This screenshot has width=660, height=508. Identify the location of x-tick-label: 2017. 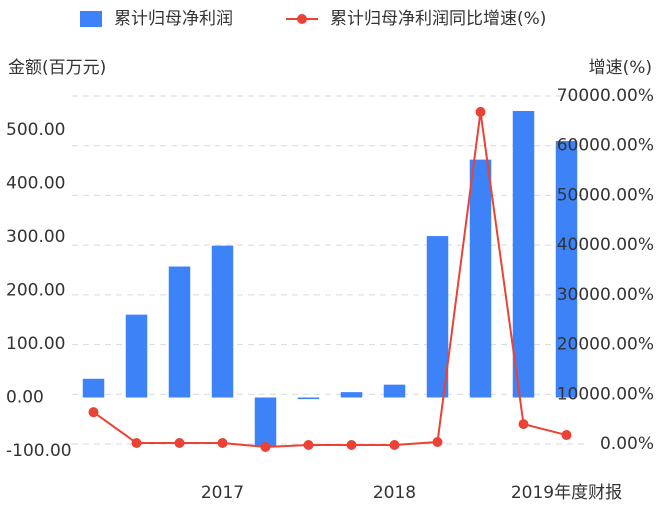
(222, 493).